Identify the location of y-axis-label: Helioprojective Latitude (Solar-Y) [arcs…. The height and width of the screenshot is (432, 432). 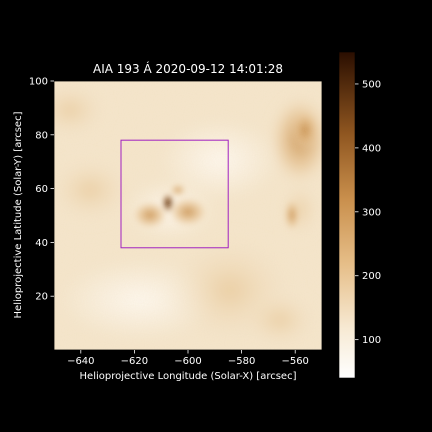
(18, 214).